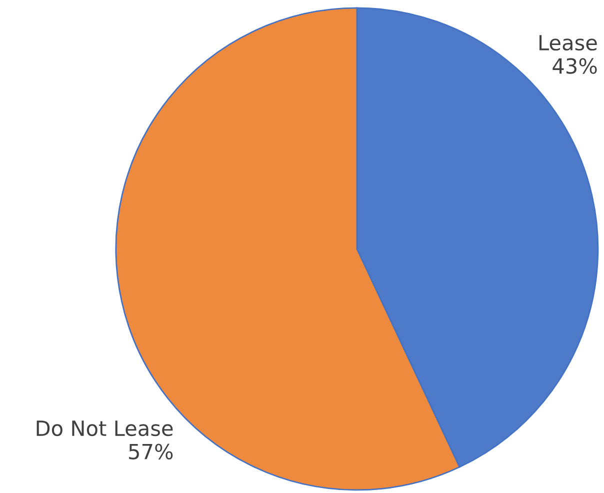  Describe the element at coordinates (574, 66) in the screenshot. I see `data-label: 43%` at that location.